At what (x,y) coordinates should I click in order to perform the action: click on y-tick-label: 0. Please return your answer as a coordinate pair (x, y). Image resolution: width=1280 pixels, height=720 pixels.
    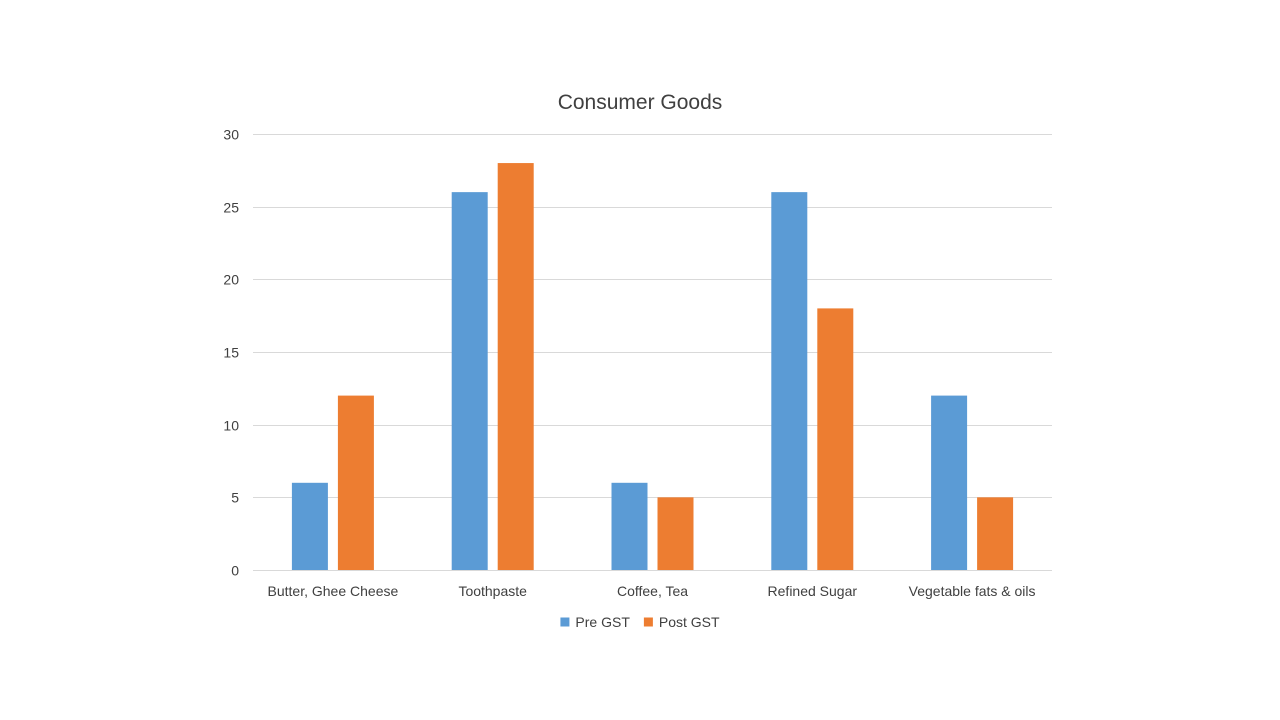
    Looking at the image, I should click on (235, 571).